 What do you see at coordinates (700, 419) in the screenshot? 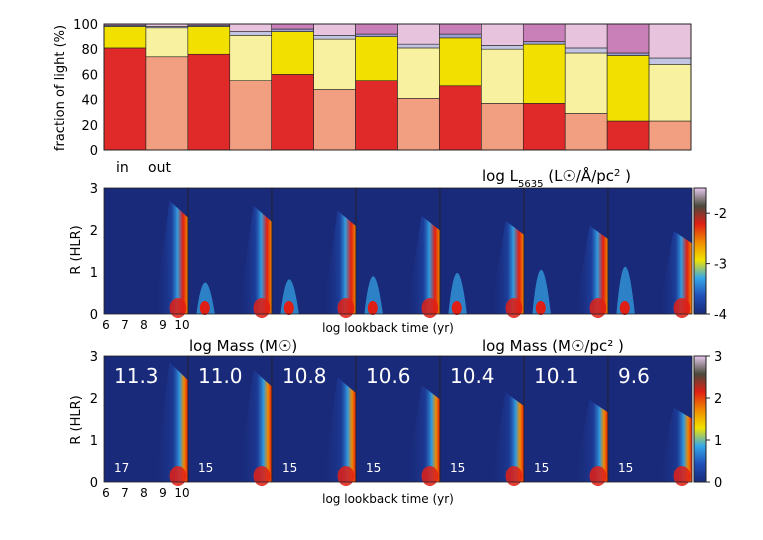
I see `colorbar` at bounding box center [700, 419].